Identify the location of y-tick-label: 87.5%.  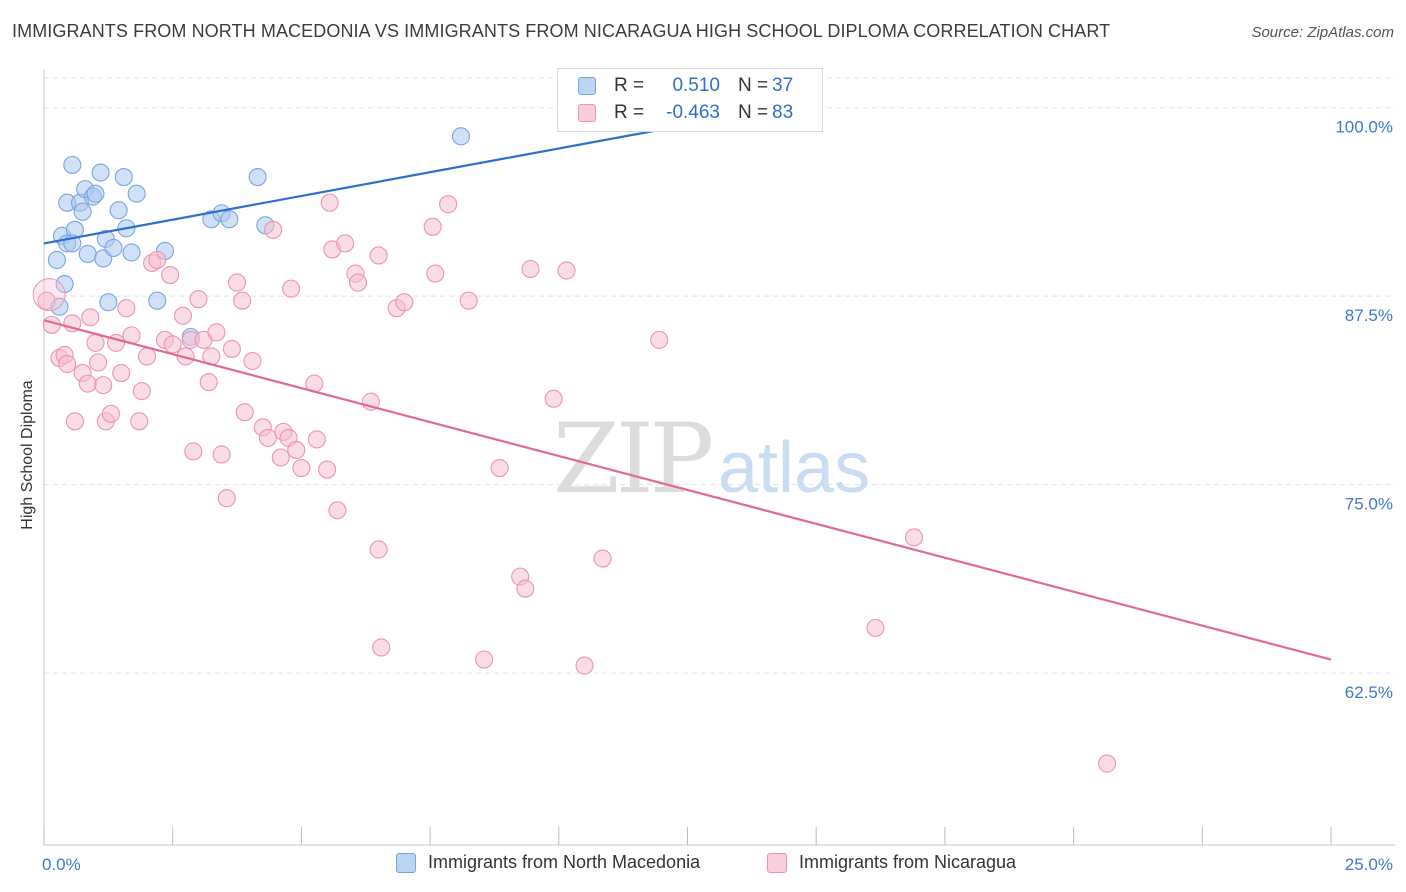
(1369, 315).